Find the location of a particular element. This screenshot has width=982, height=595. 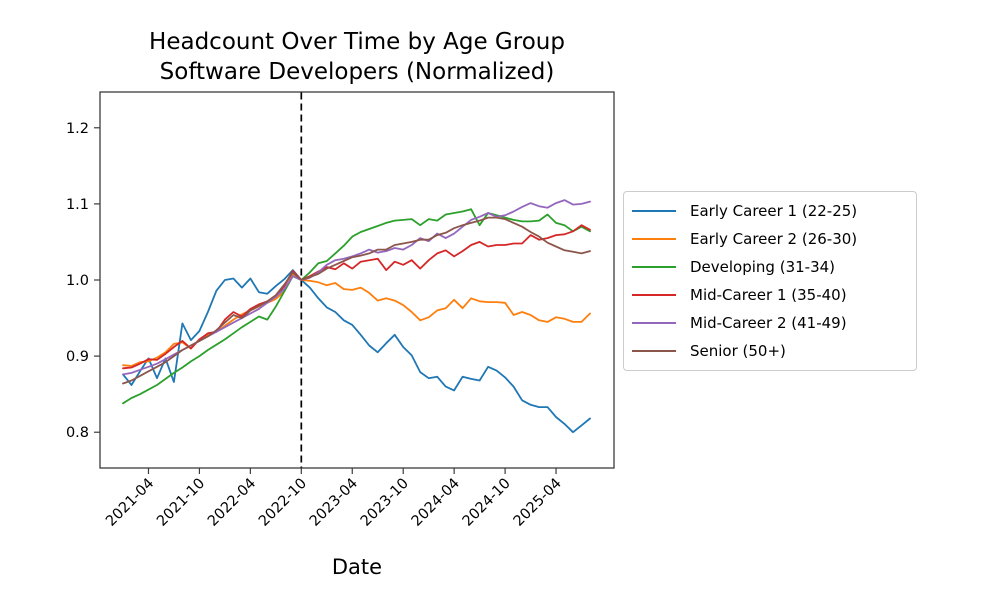

x-tick-label-2023-04: 2023-04 is located at coordinates (334, 503).